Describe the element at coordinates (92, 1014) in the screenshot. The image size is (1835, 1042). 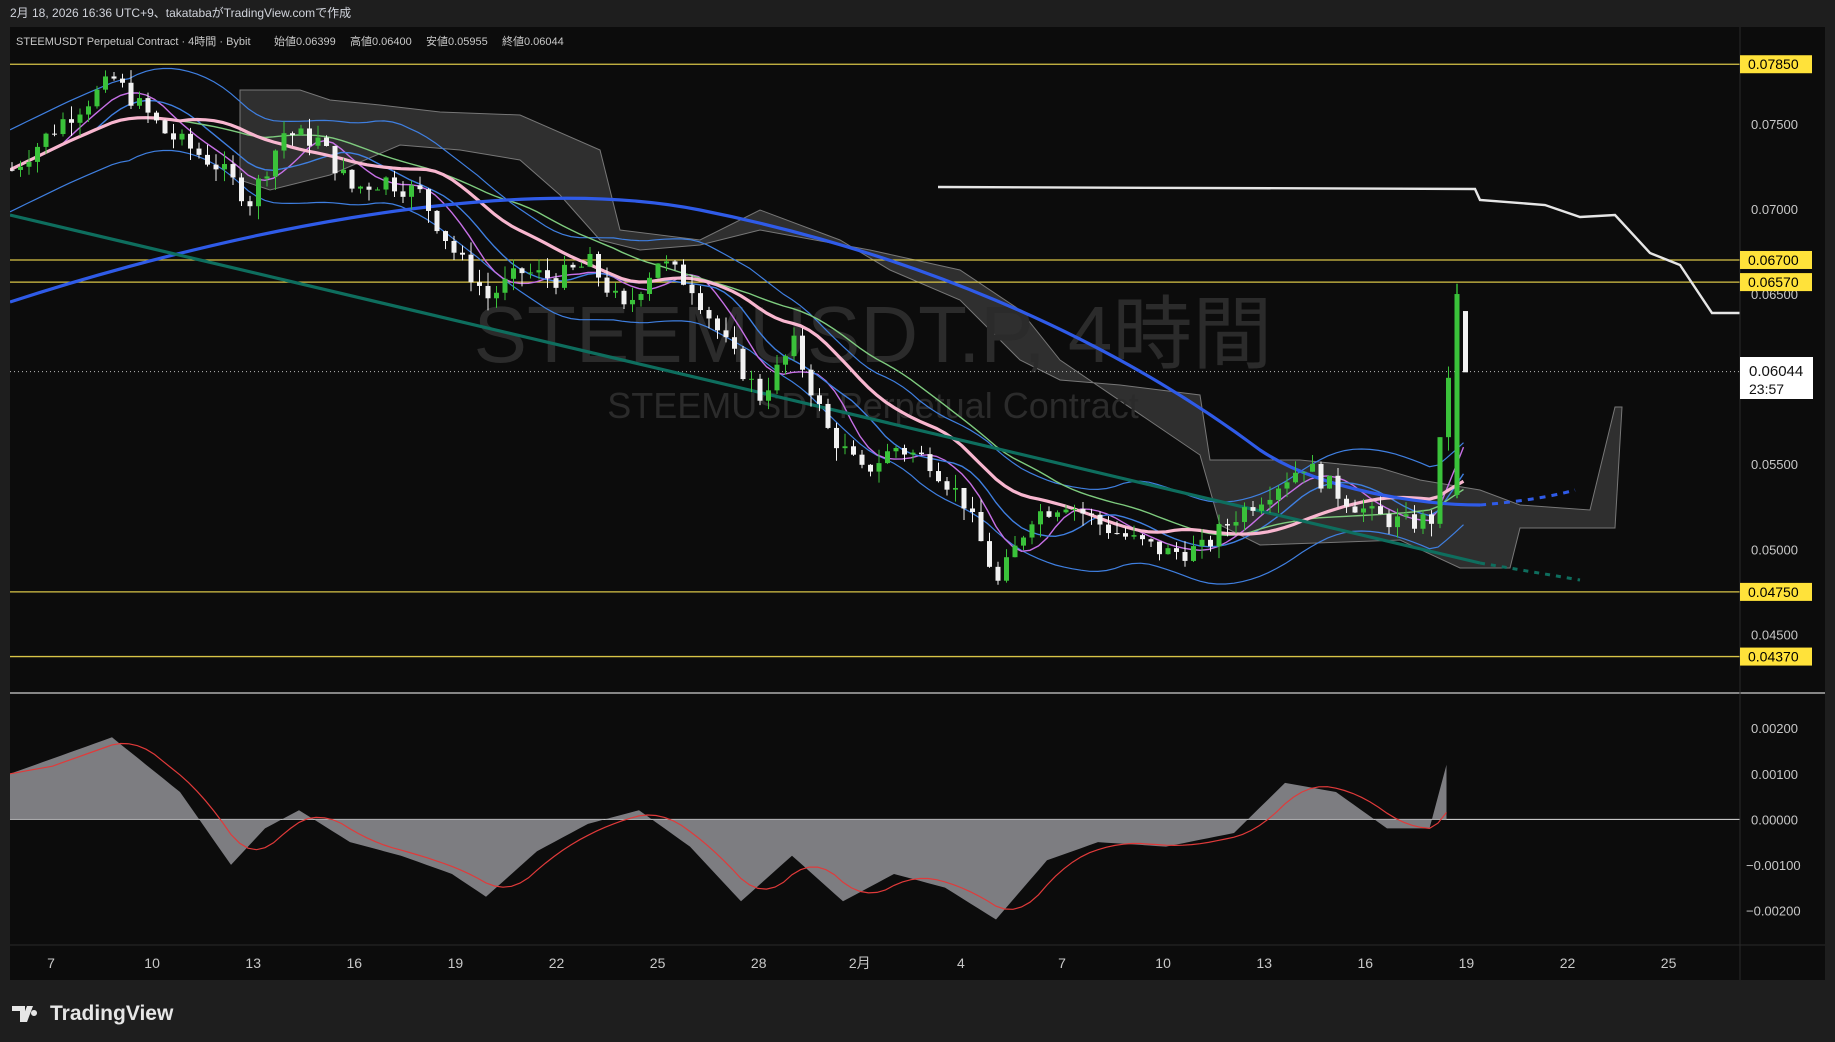
I see `tradingview-brand: TradingView` at that location.